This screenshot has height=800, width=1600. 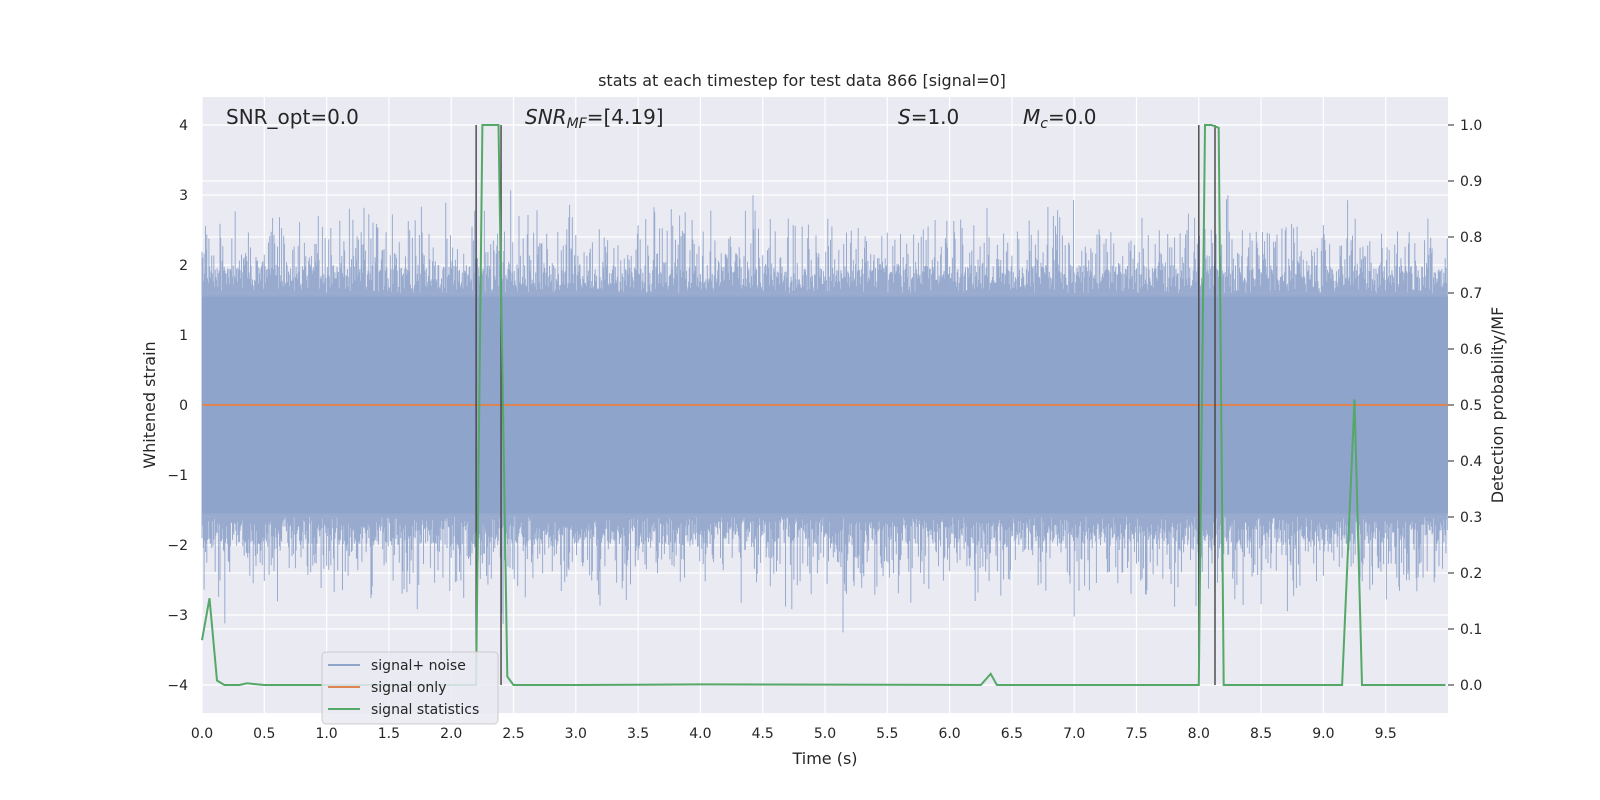 What do you see at coordinates (183, 406) in the screenshot?
I see `y-left-tick-label: 0` at bounding box center [183, 406].